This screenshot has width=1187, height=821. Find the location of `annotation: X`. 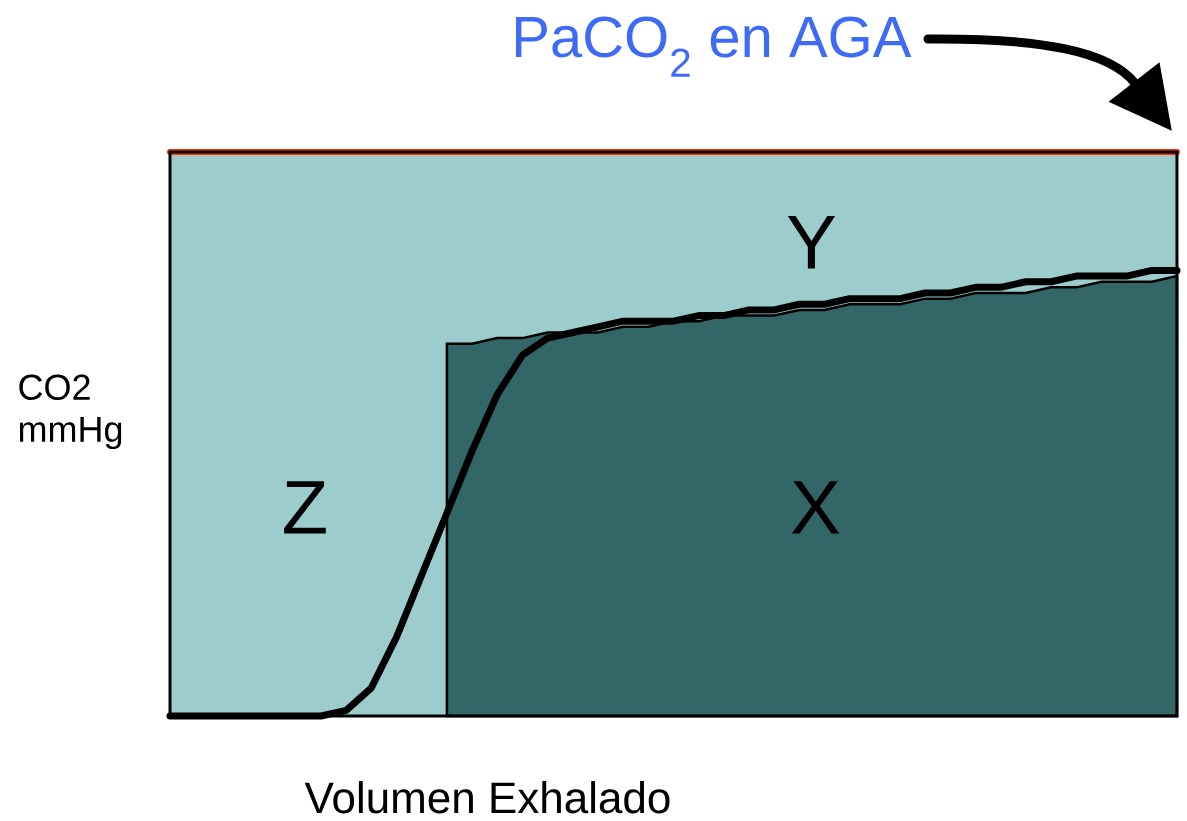

annotation: X is located at coordinates (815, 507).